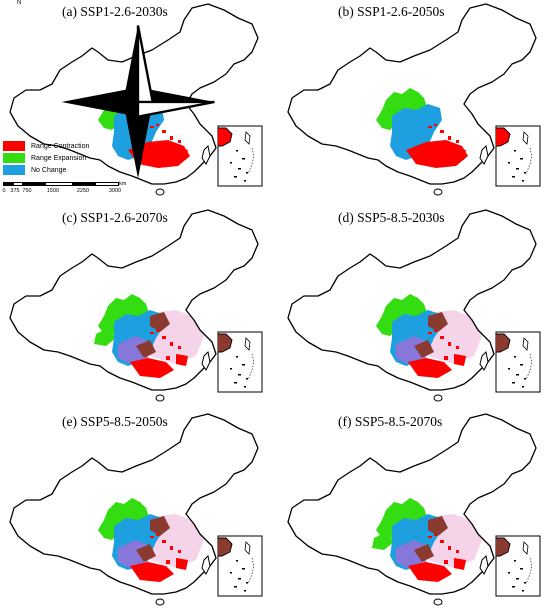 This screenshot has width=550, height=616. What do you see at coordinates (123, 184) in the screenshot?
I see `scale-unit: km` at bounding box center [123, 184].